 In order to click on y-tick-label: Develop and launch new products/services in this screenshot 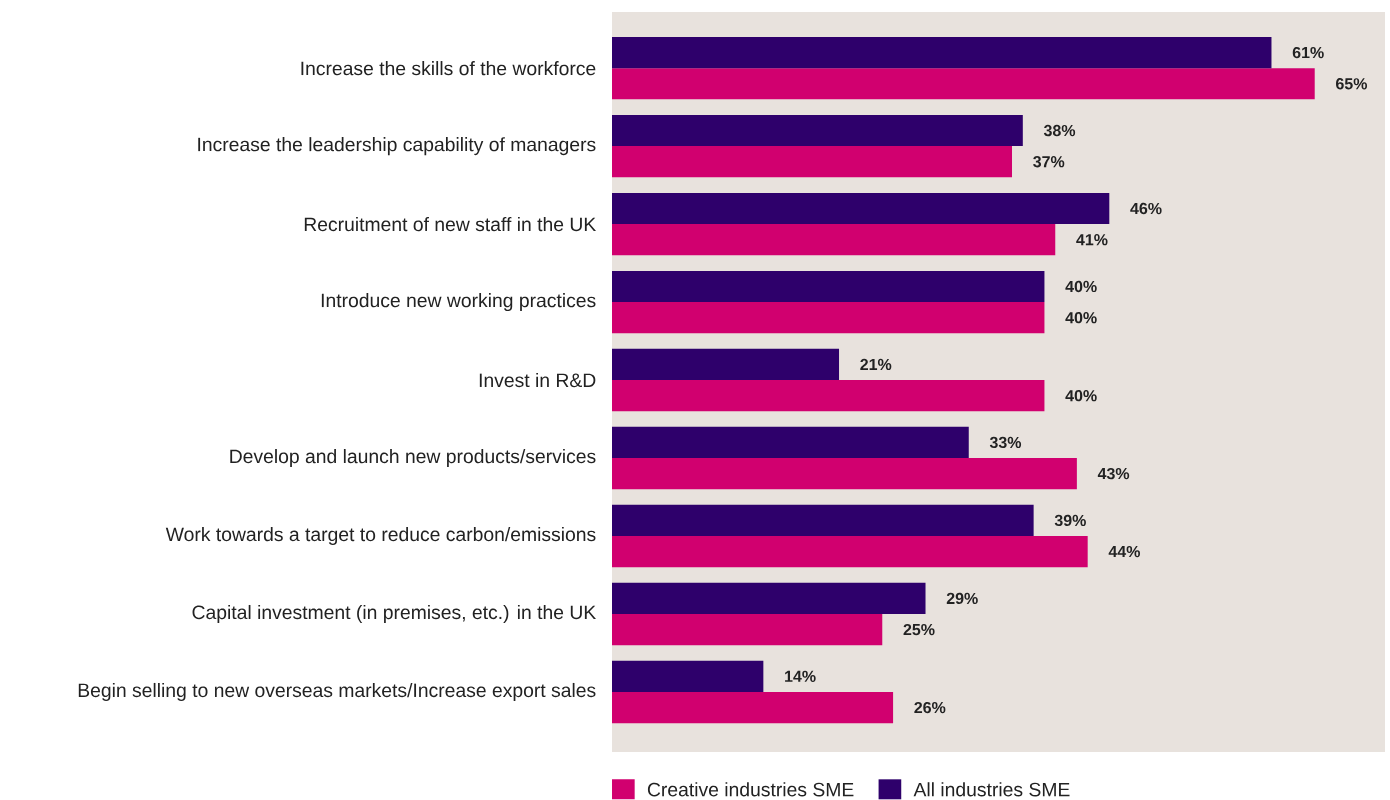, I will do `click(413, 458)`.